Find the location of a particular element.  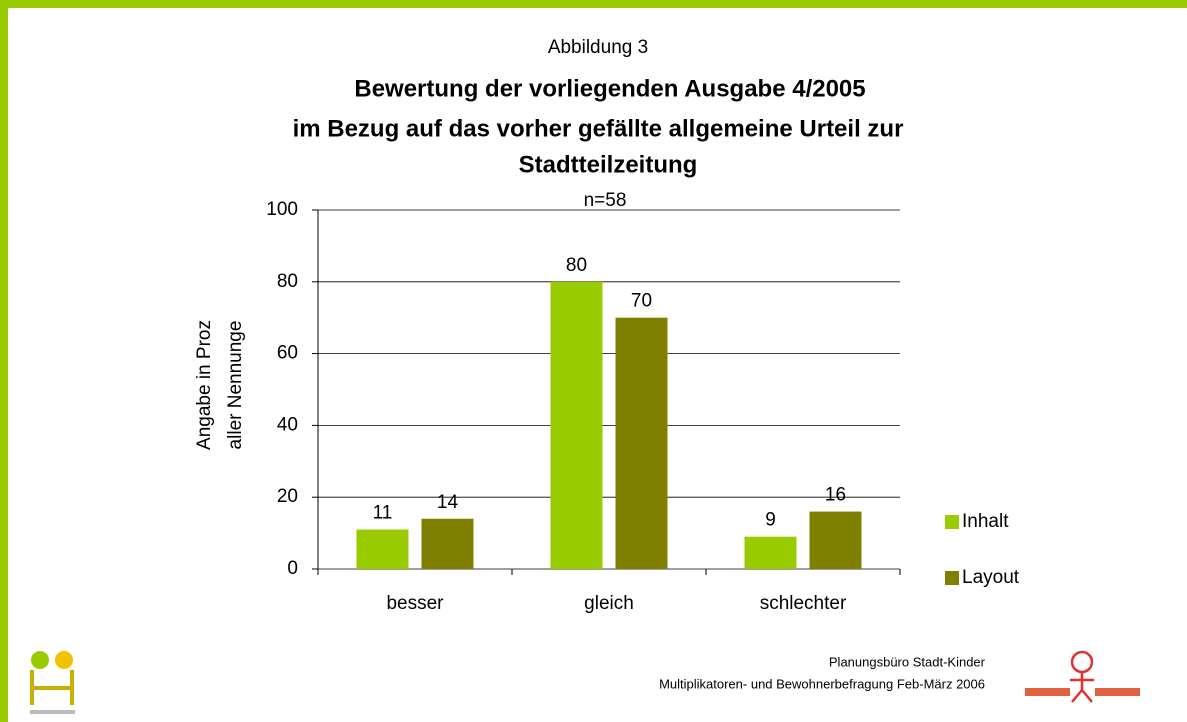

data-label: 14 is located at coordinates (448, 502).